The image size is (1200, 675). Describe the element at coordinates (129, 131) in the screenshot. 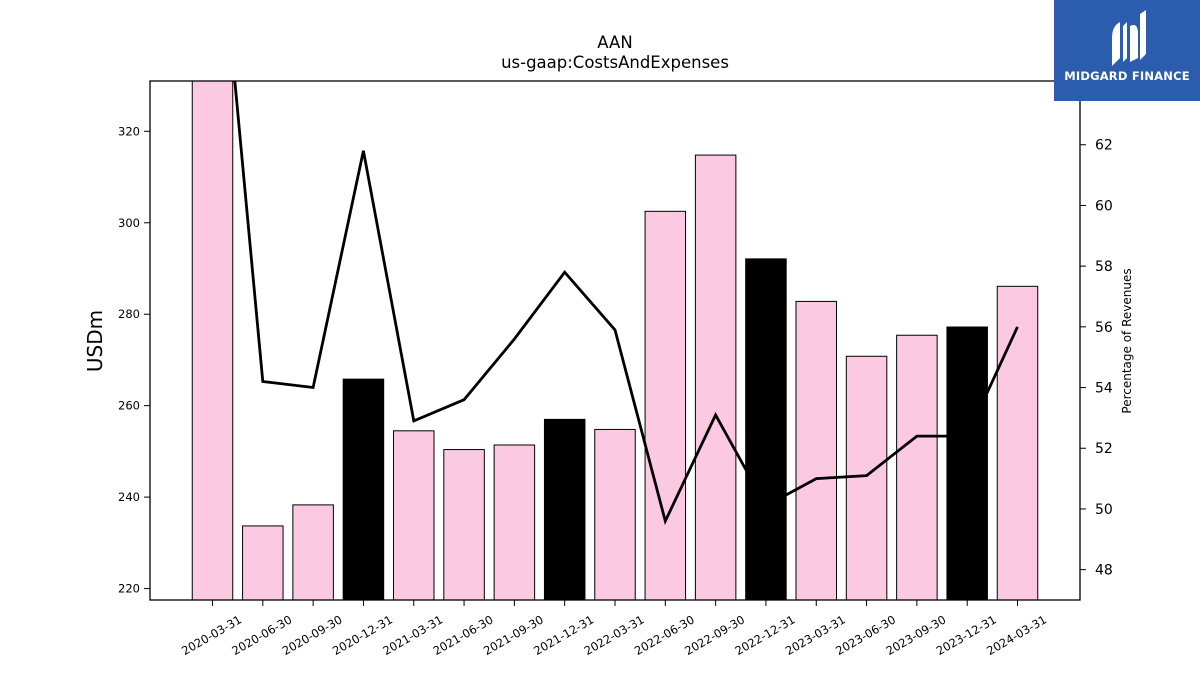

I see `y-tick-label-320: 320` at that location.